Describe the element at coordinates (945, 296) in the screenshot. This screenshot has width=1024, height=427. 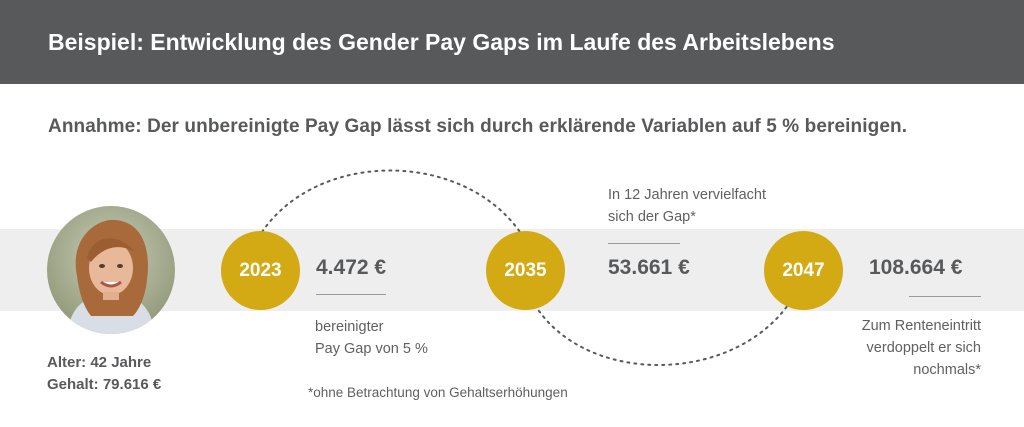
I see `divider-2047` at that location.